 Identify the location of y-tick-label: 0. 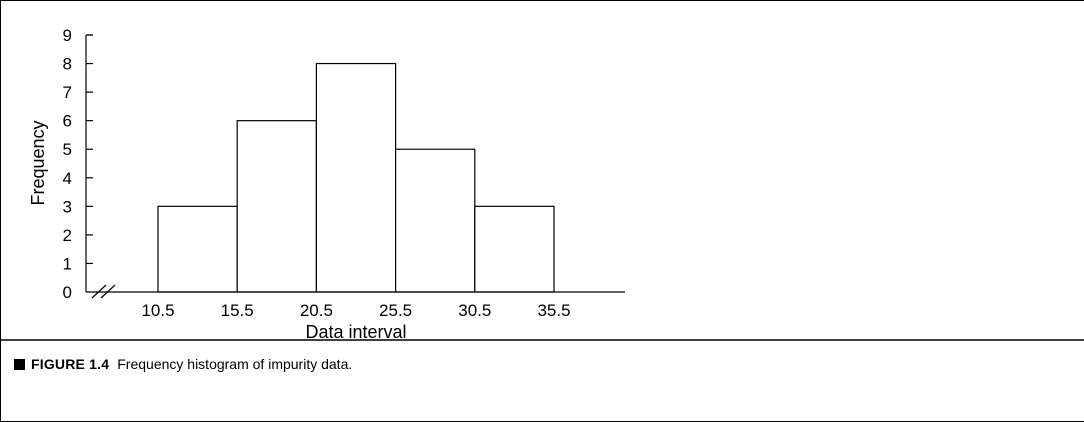
(67, 292).